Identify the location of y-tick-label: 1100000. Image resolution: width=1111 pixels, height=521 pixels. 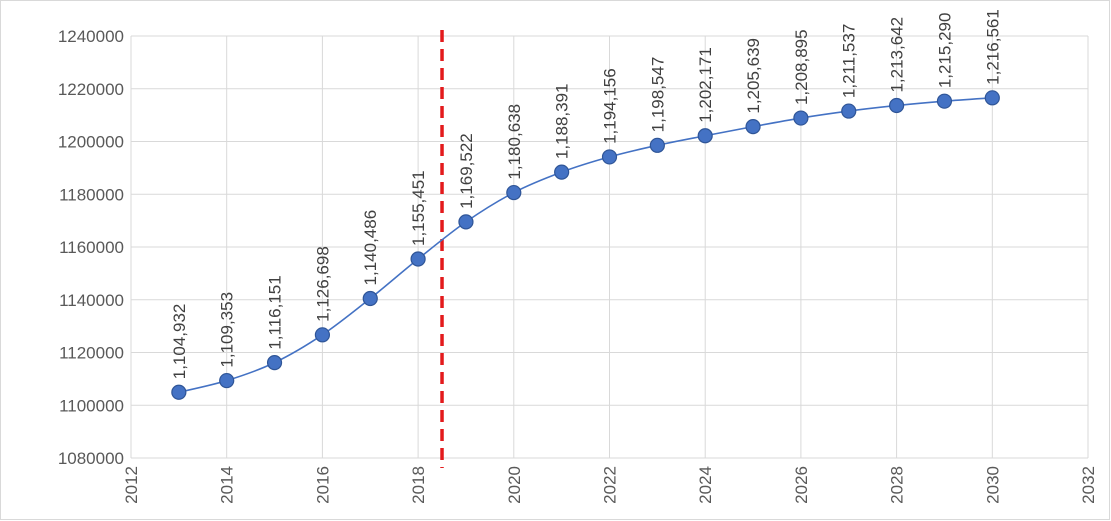
(91, 405).